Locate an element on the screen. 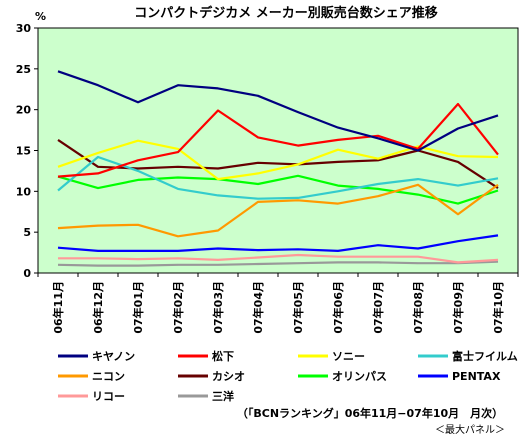 The width and height of the screenshot is (532, 445). legend-label: 富士フイルム is located at coordinates (485, 356).